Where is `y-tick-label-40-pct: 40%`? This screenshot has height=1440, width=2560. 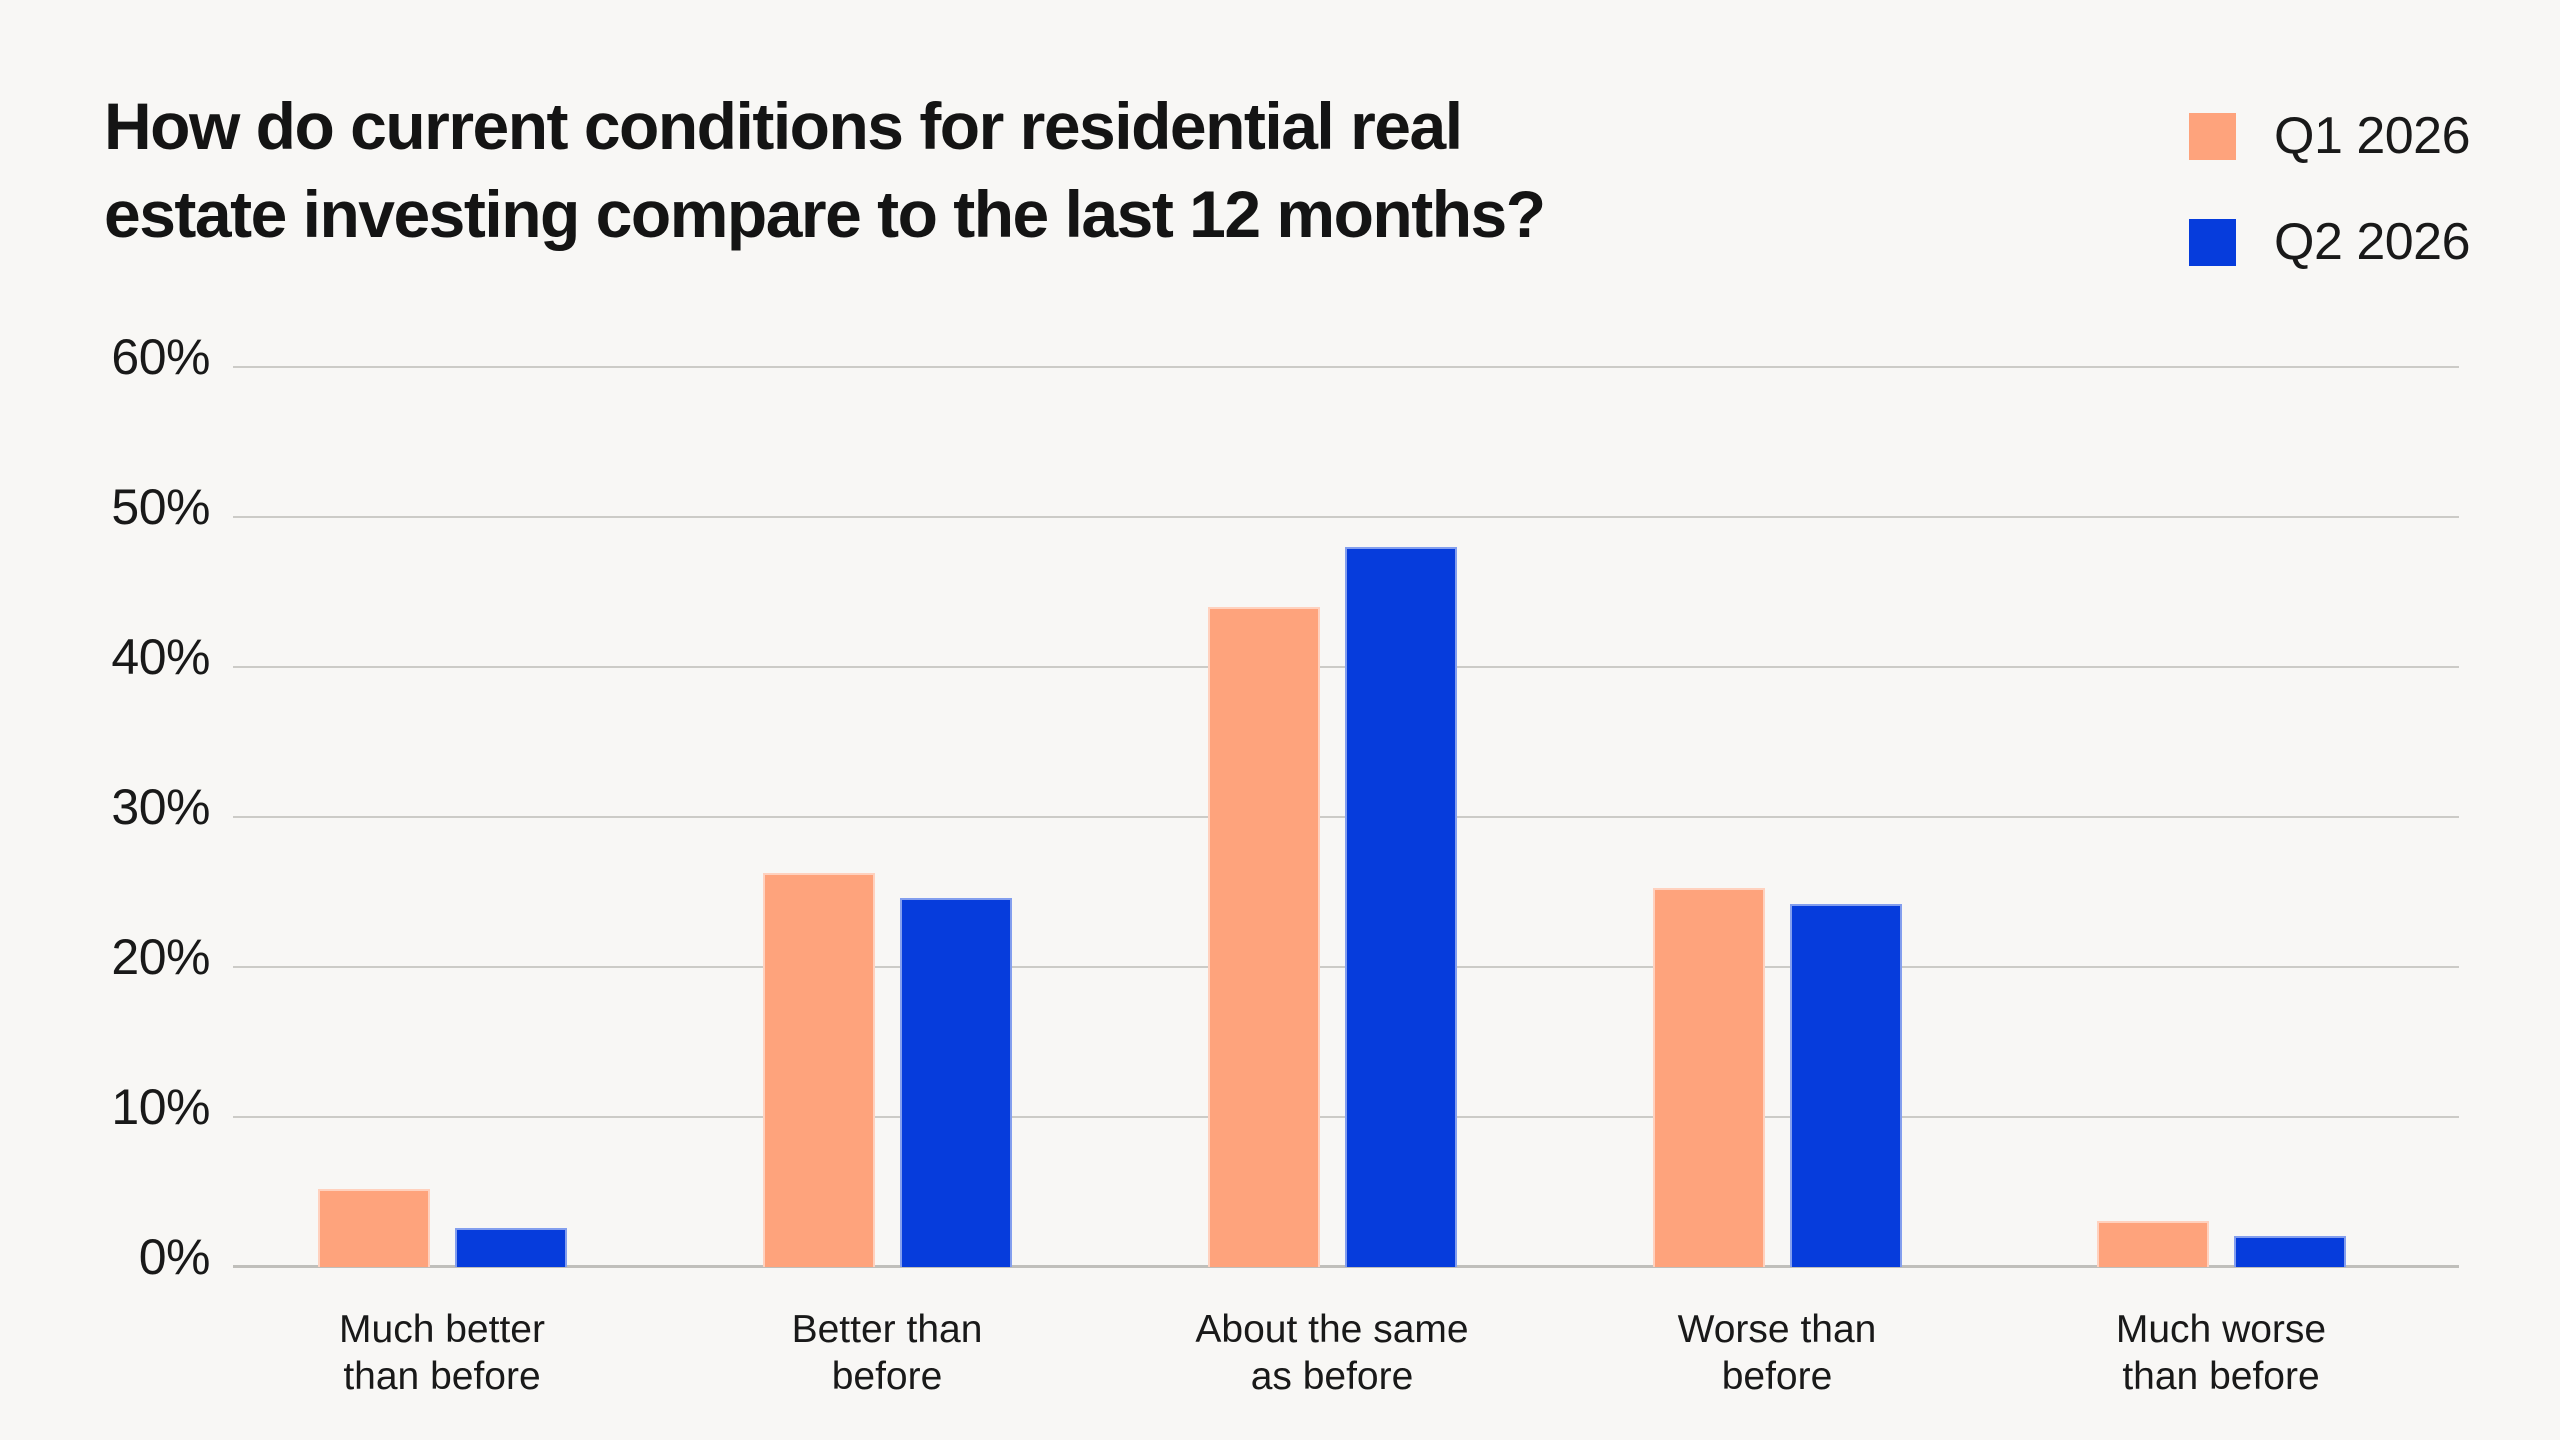 y-tick-label-40-pct: 40% is located at coordinates (160, 657).